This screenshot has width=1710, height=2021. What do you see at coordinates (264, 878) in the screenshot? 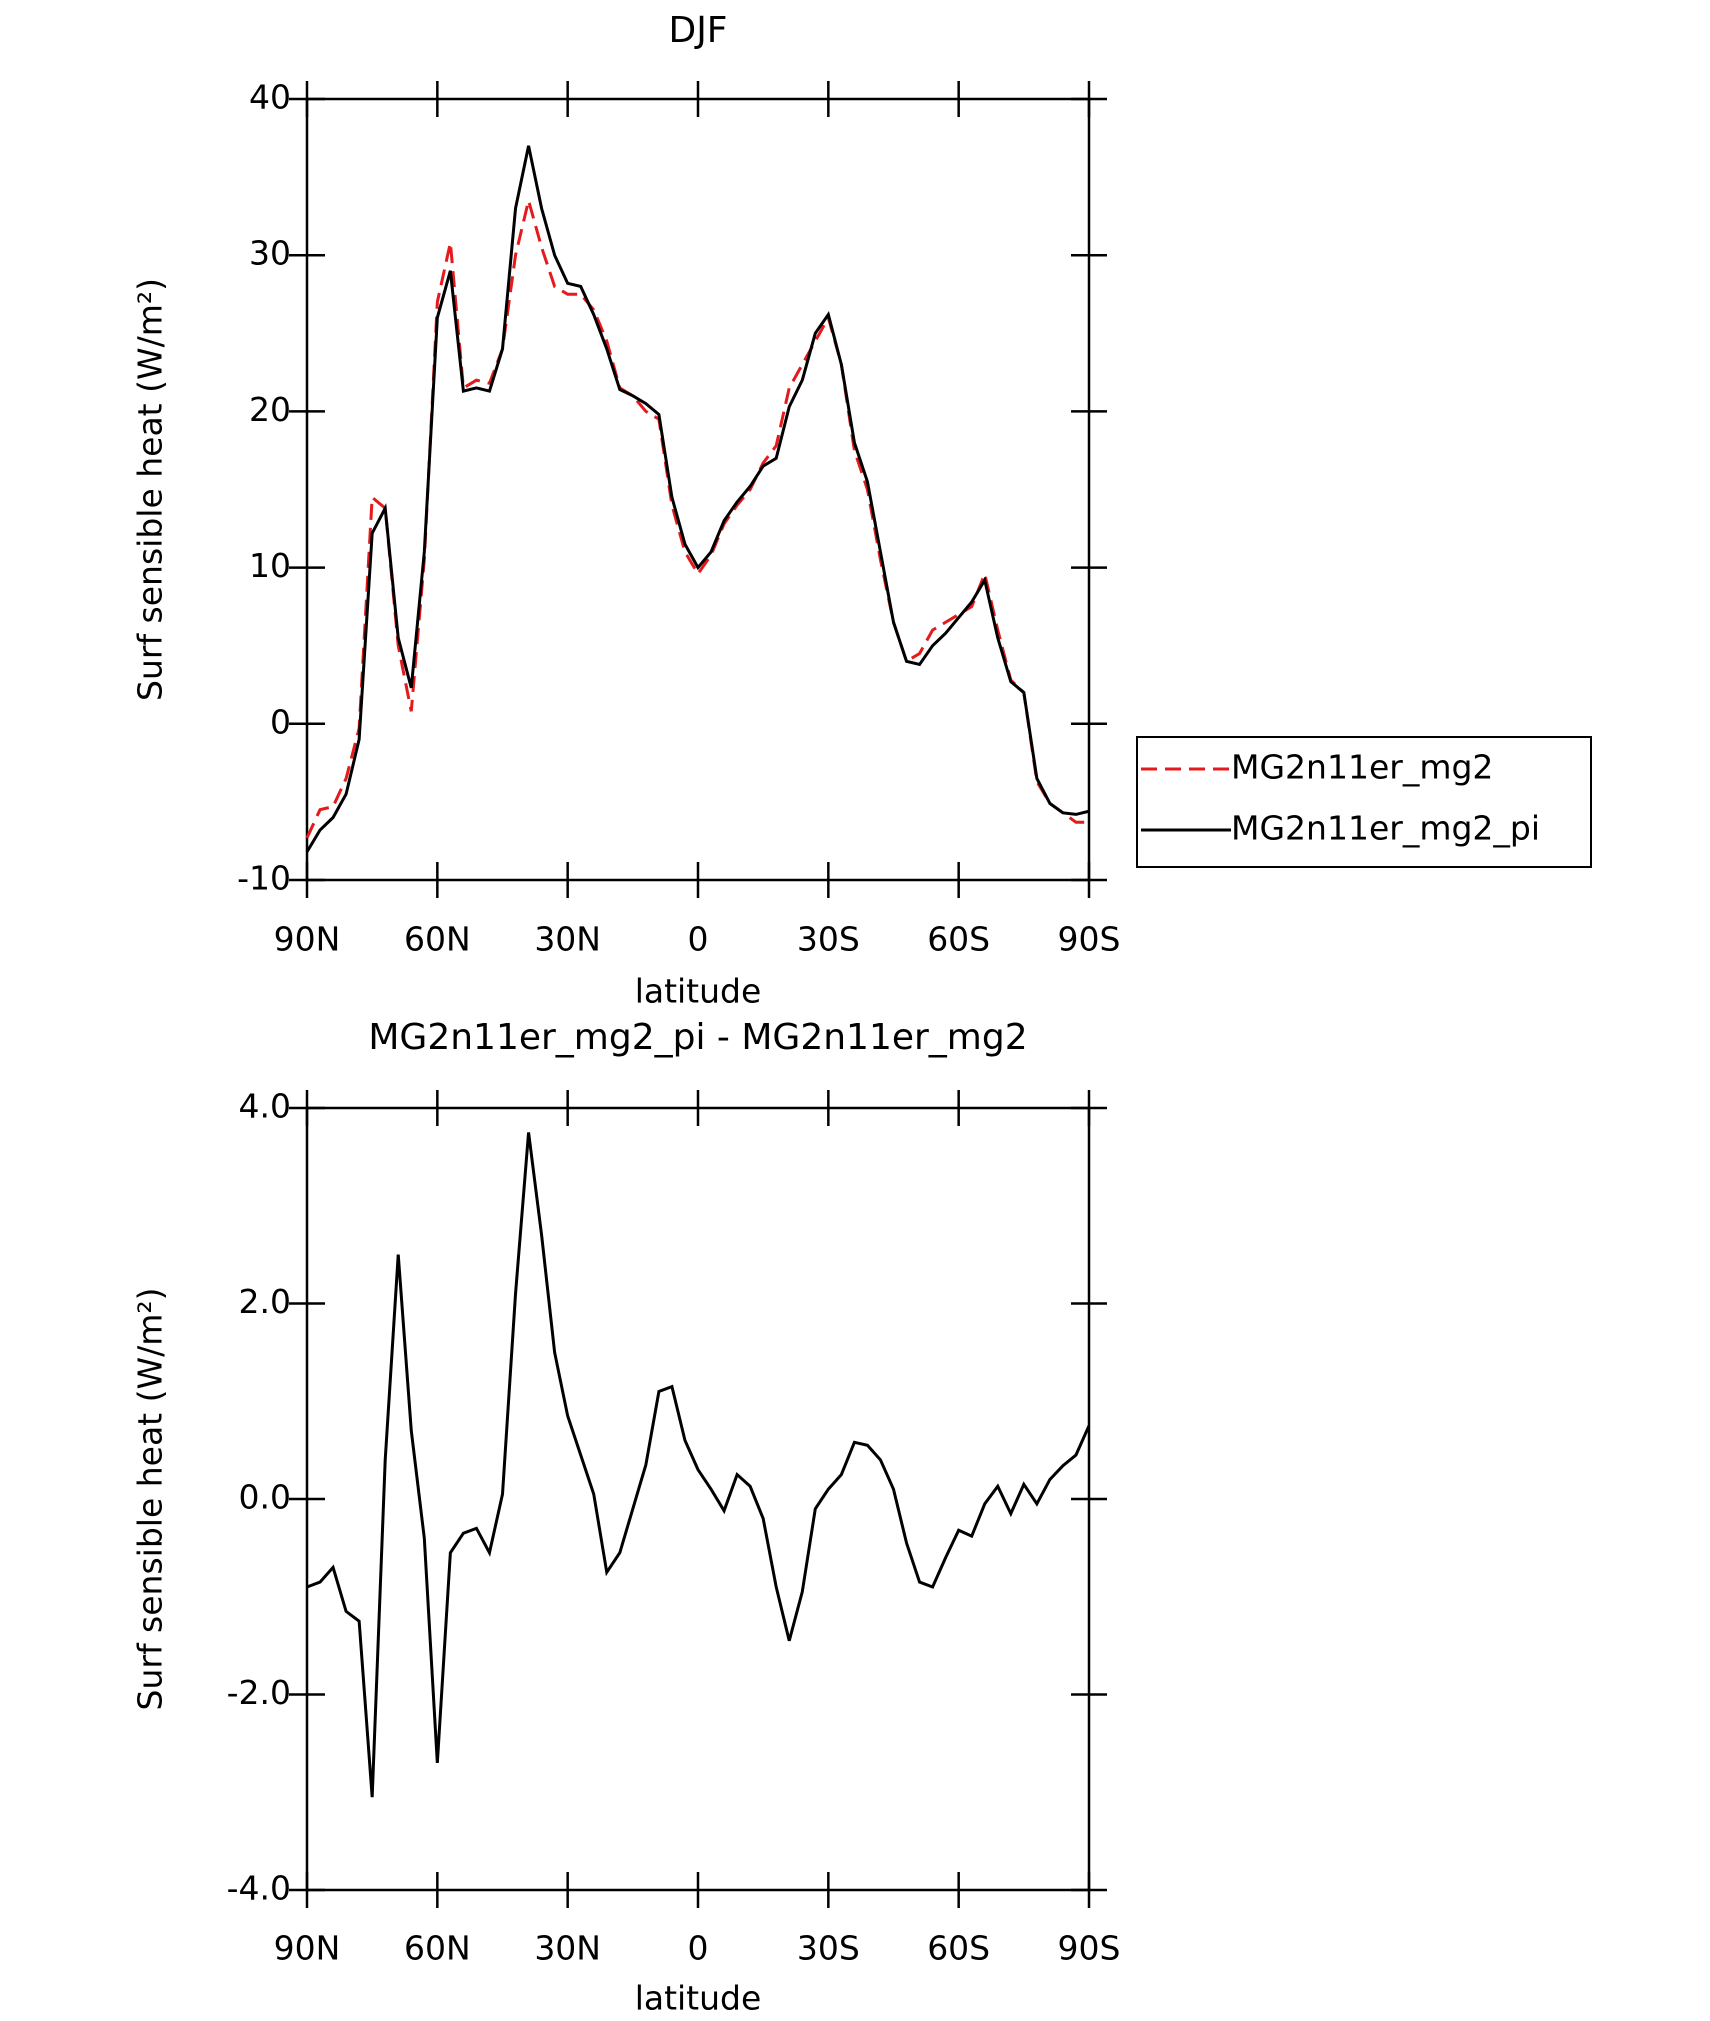
I see `y-tick-label: -10` at bounding box center [264, 878].